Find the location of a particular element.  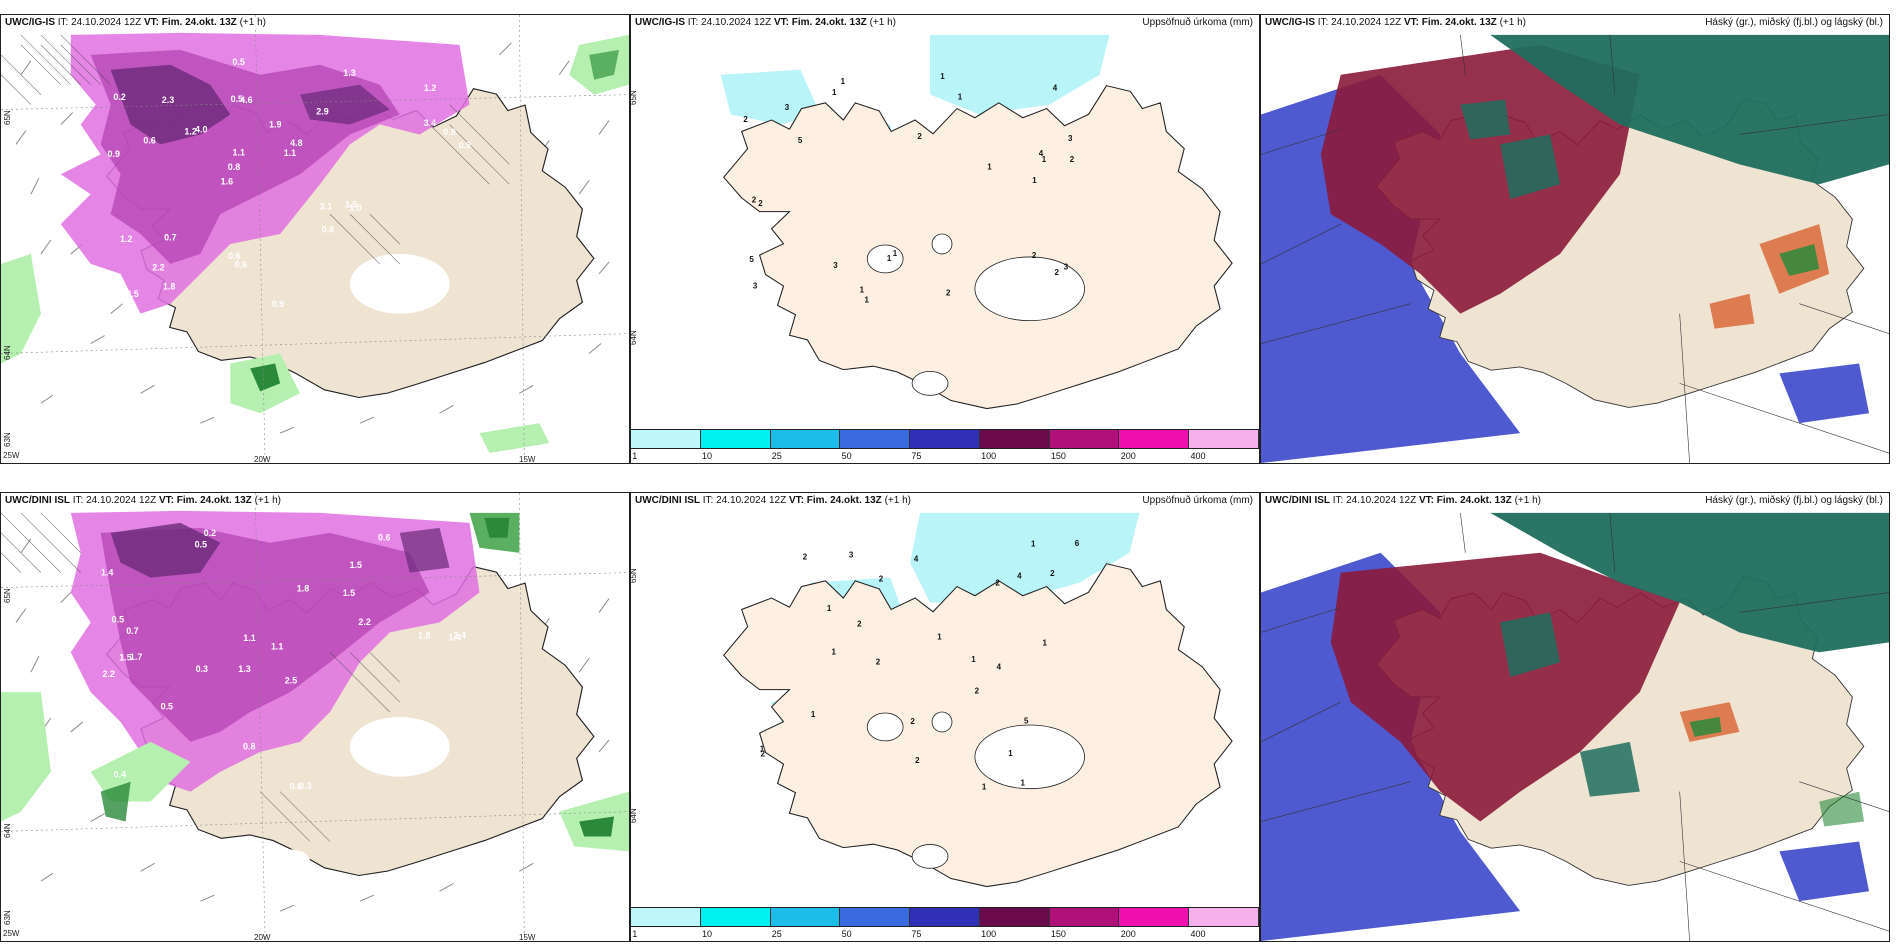

valid-time: VT: Fim. 24.okt. 13Z is located at coordinates (1450, 22).